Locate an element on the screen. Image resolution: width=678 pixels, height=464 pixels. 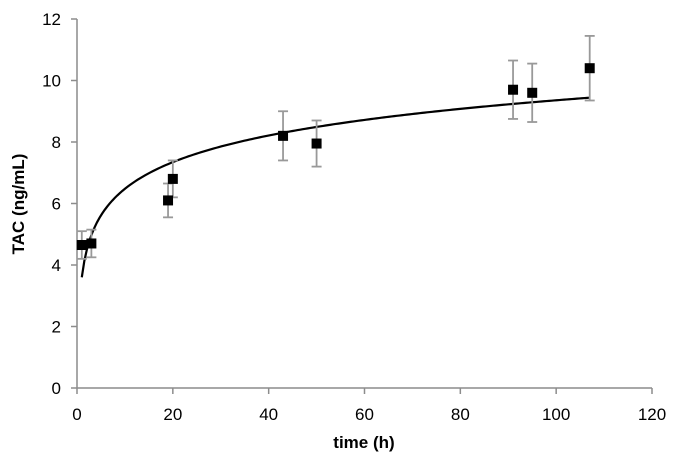
x-tick-label: 80 is located at coordinates (460, 414).